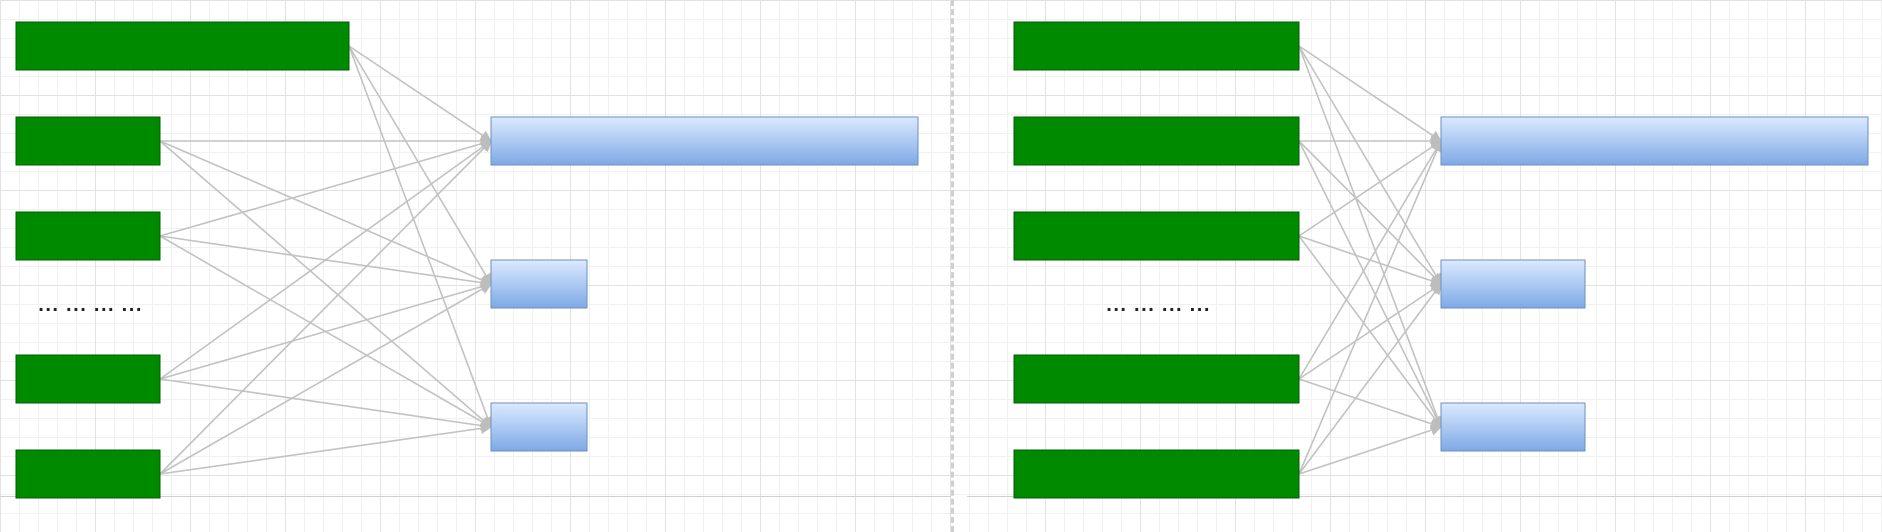  Describe the element at coordinates (88, 236) in the screenshot. I see `panel1-producer-3-box` at that location.